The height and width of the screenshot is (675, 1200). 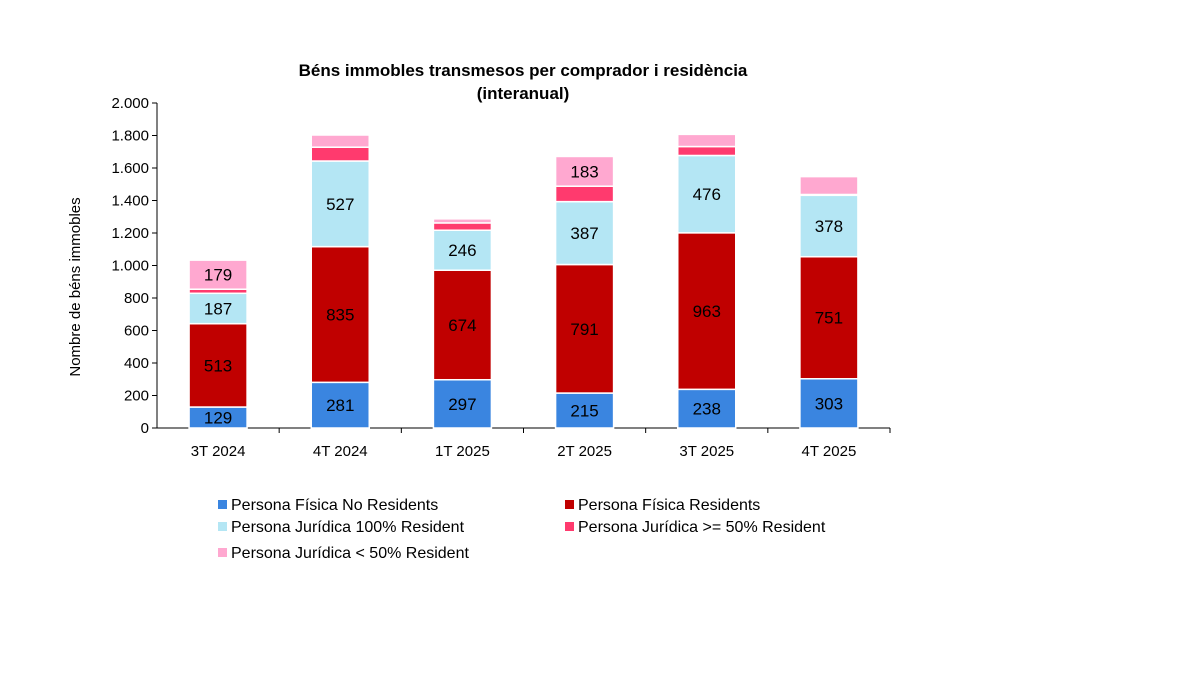 I want to click on data-label: 238, so click(x=707, y=409).